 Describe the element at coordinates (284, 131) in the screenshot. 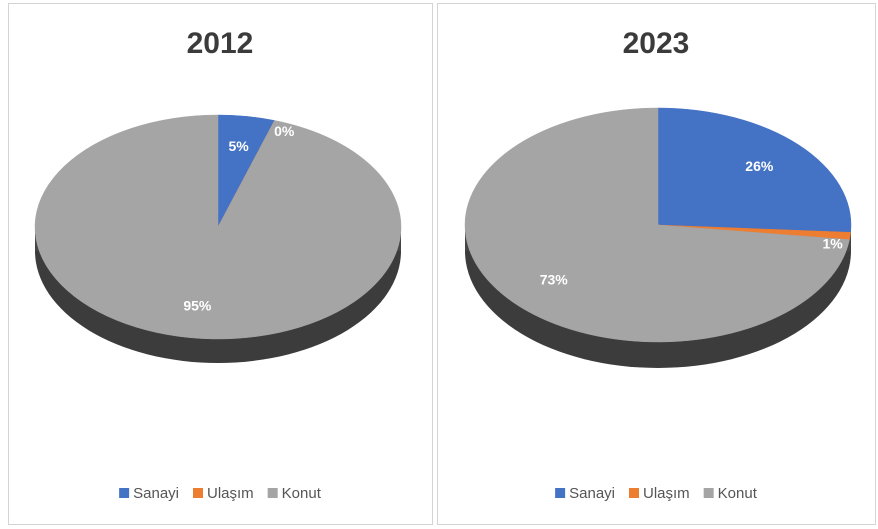

I see `data-label: 0%` at that location.